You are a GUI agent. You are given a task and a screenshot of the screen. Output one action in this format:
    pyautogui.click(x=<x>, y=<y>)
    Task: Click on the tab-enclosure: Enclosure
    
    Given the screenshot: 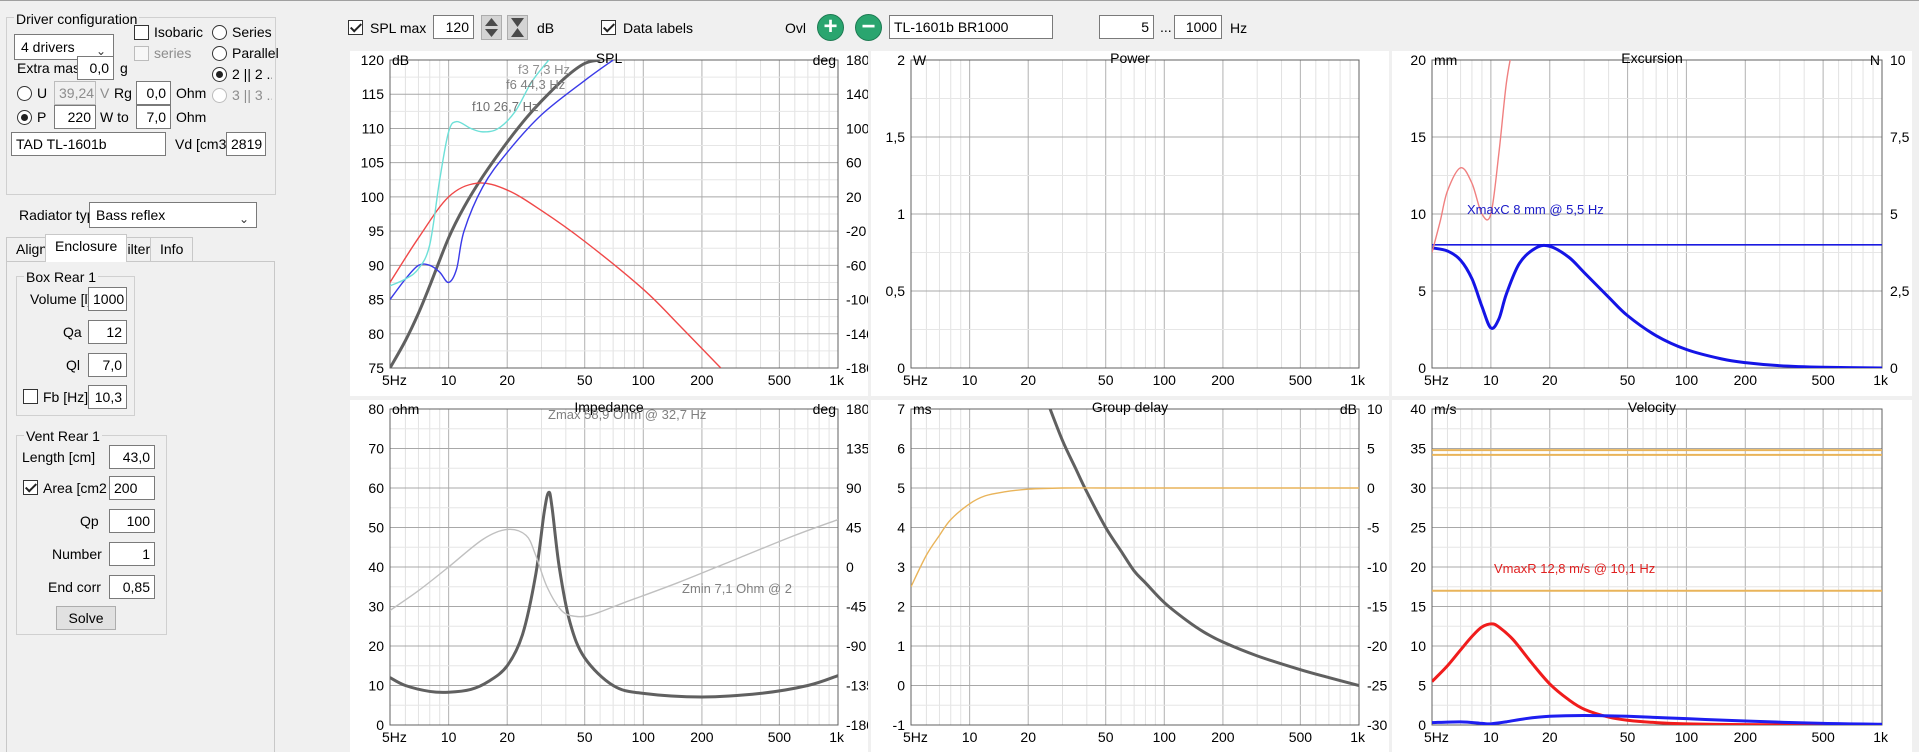 What is the action you would take?
    pyautogui.click(x=86, y=248)
    